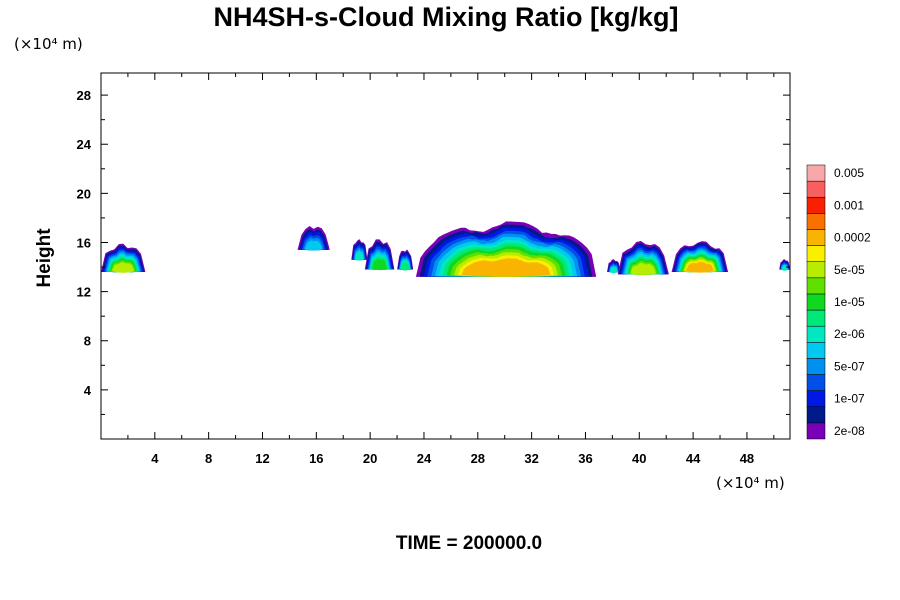  I want to click on x-tick-label: 36, so click(585, 458).